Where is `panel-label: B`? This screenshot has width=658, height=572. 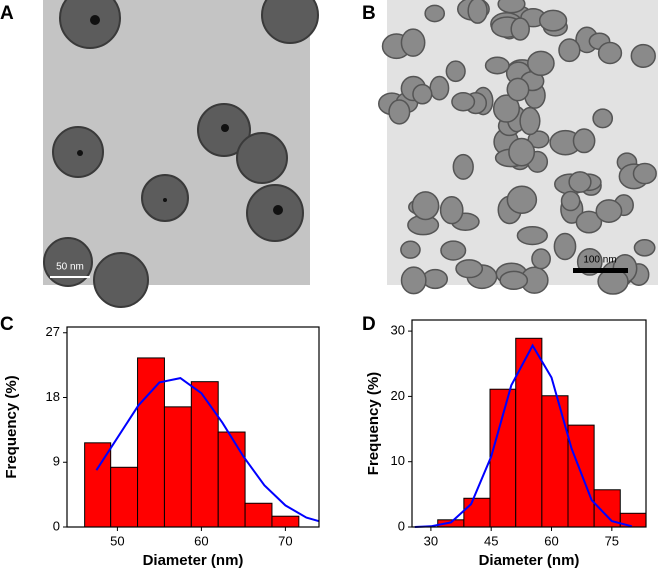 panel-label: B is located at coordinates (369, 13).